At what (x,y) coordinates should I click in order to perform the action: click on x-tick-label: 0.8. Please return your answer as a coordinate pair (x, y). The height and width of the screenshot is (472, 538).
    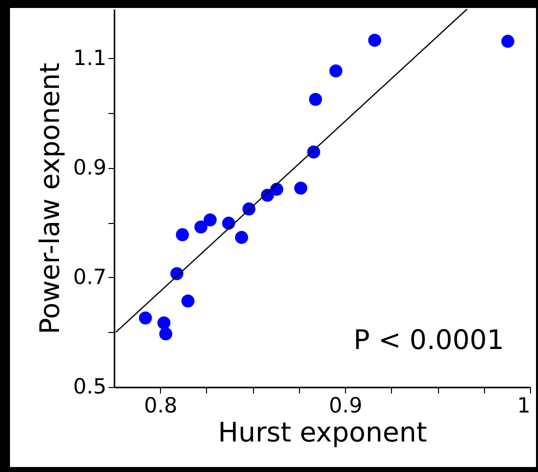
    Looking at the image, I should click on (161, 406).